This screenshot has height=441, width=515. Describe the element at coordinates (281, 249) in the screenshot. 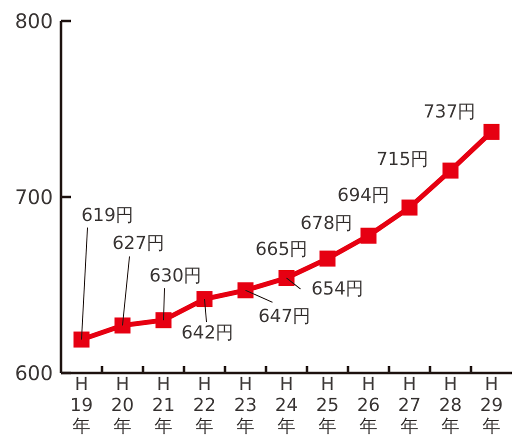

I see `data-label: 665円` at that location.